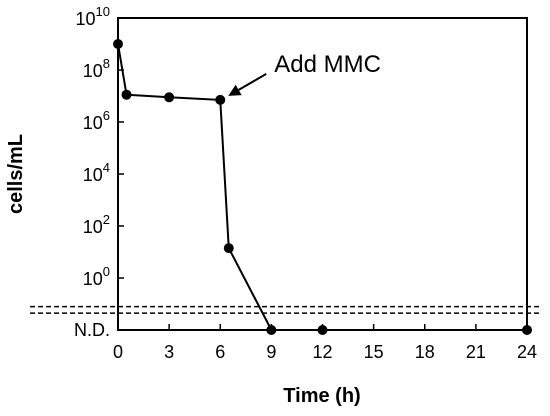 The height and width of the screenshot is (416, 550). I want to click on annotation-arrow, so click(252, 82).